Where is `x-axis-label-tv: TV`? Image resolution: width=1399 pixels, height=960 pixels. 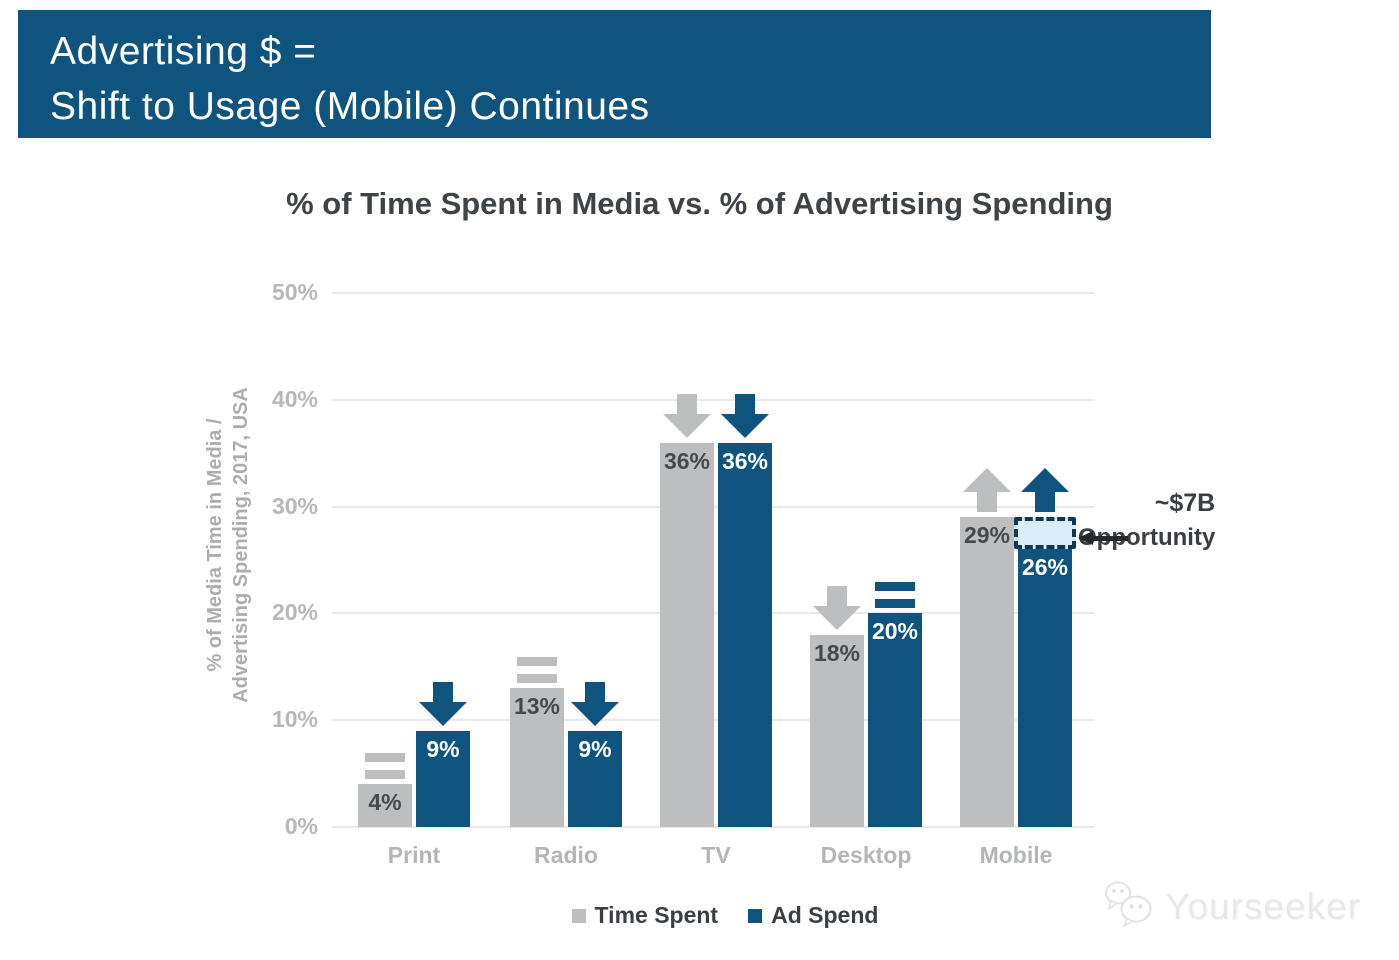
x-axis-label-tv: TV is located at coordinates (716, 855).